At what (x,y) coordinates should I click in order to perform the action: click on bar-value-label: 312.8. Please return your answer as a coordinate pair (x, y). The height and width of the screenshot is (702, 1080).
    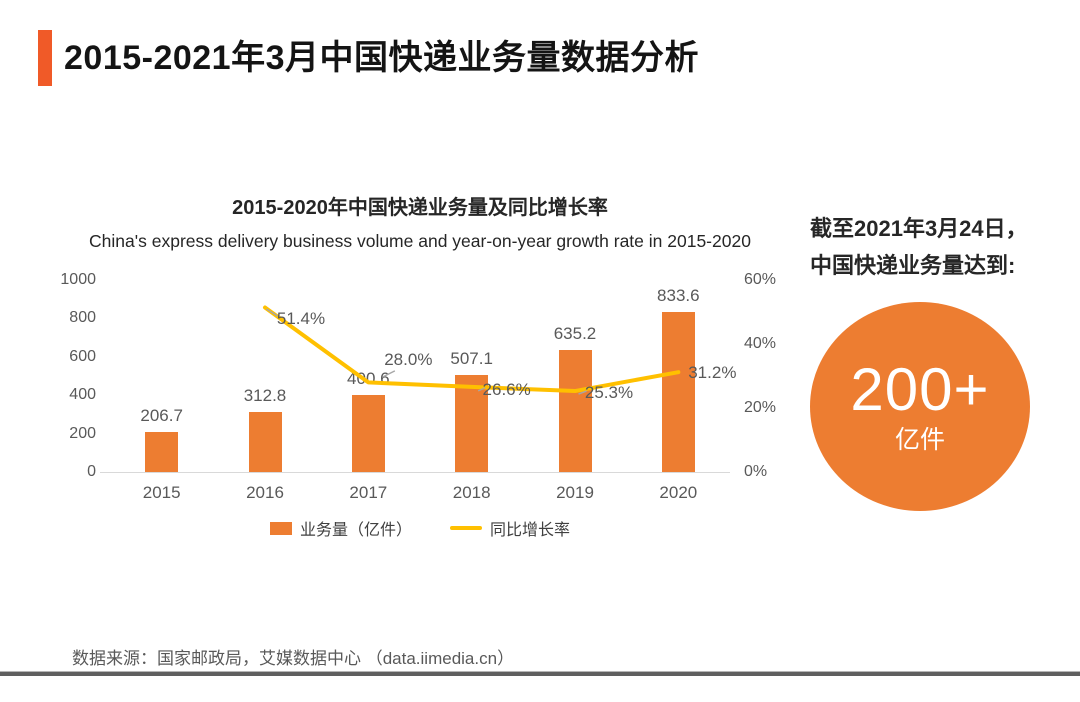
    Looking at the image, I should click on (265, 395).